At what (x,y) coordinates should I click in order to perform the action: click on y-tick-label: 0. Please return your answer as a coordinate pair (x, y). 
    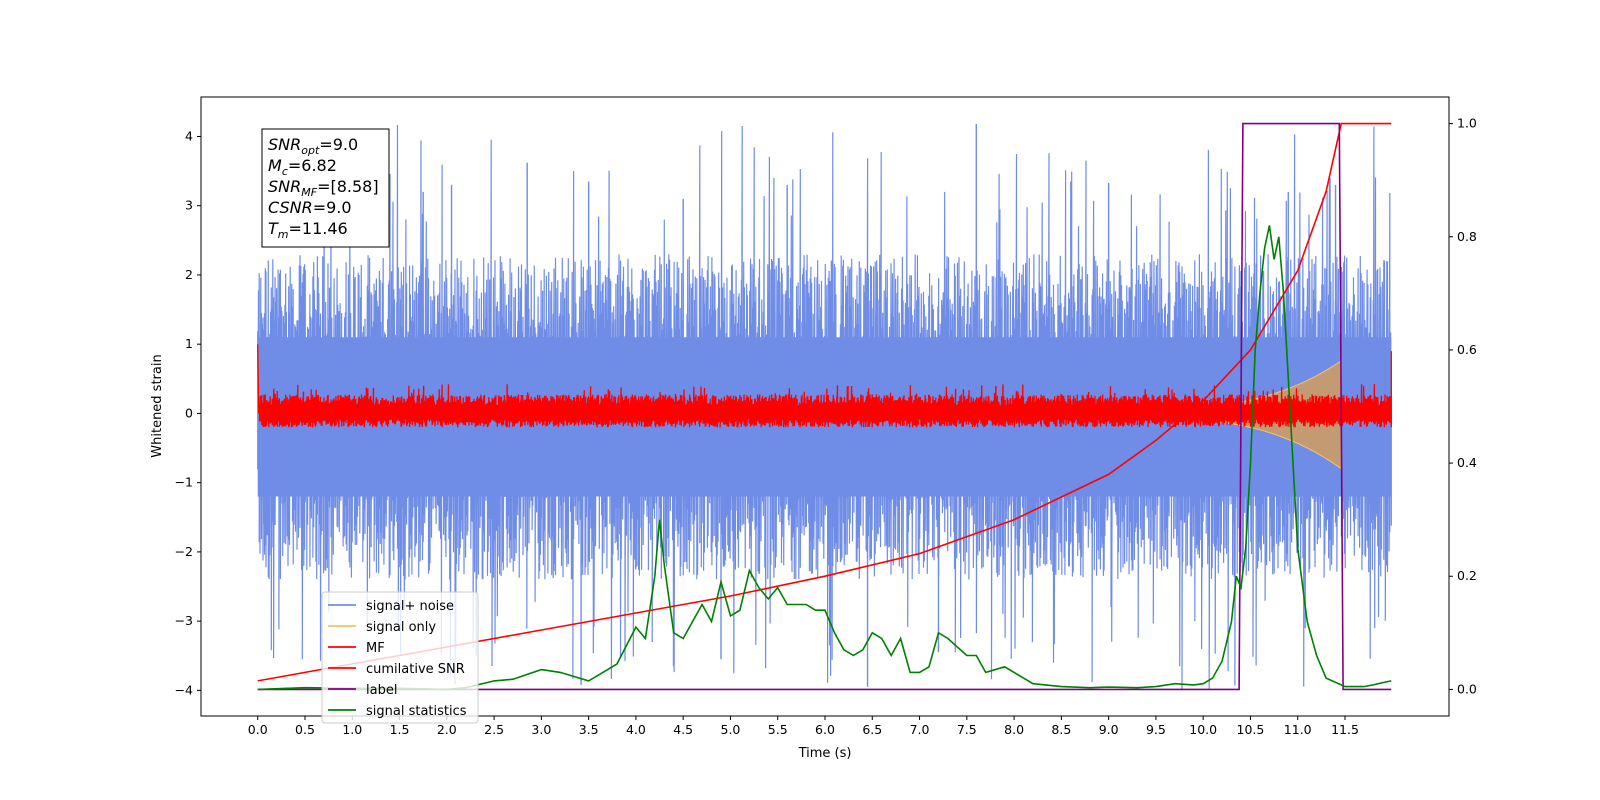
    Looking at the image, I should click on (189, 412).